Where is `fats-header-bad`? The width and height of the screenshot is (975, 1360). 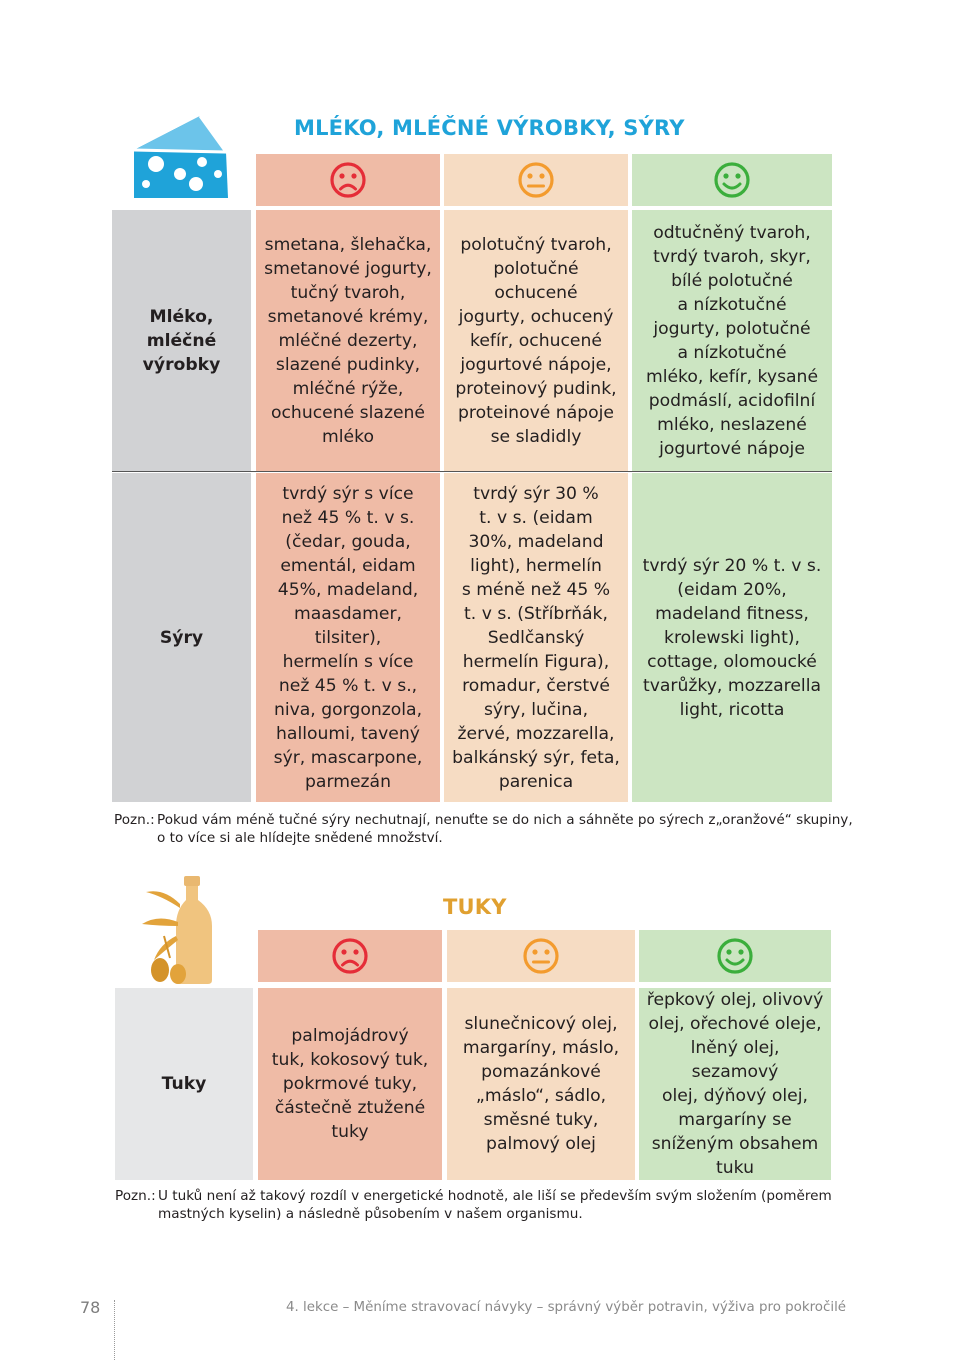 fats-header-bad is located at coordinates (350, 956).